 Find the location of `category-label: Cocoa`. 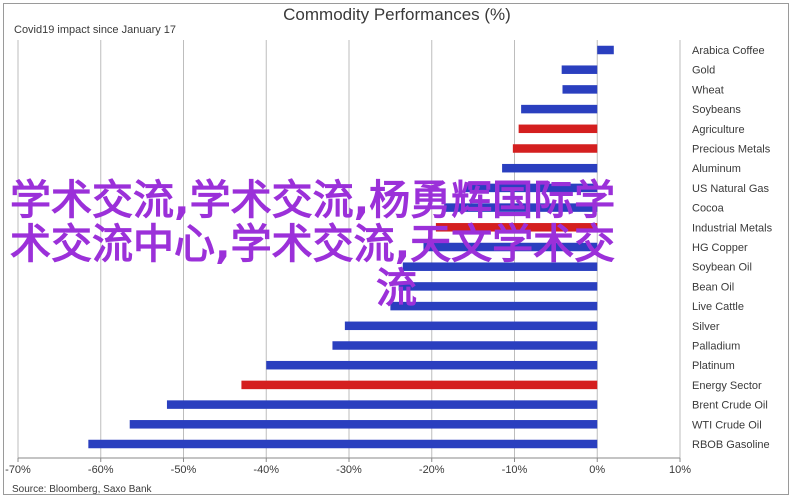

category-label: Cocoa is located at coordinates (708, 209).